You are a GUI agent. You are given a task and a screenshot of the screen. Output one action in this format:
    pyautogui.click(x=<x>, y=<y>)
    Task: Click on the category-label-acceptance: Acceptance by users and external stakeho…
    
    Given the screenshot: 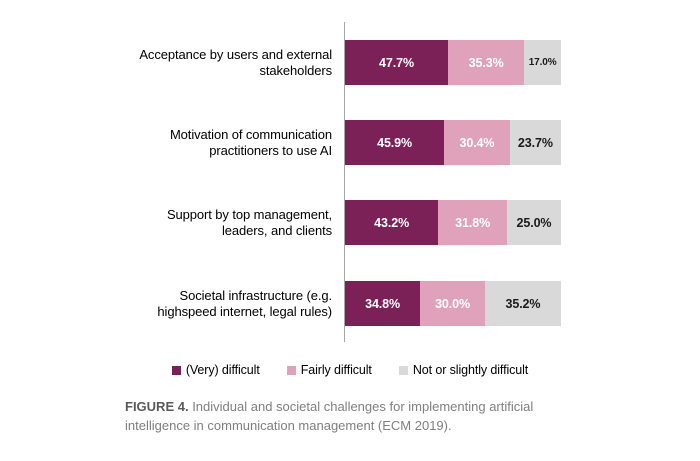 What is the action you would take?
    pyautogui.click(x=235, y=62)
    